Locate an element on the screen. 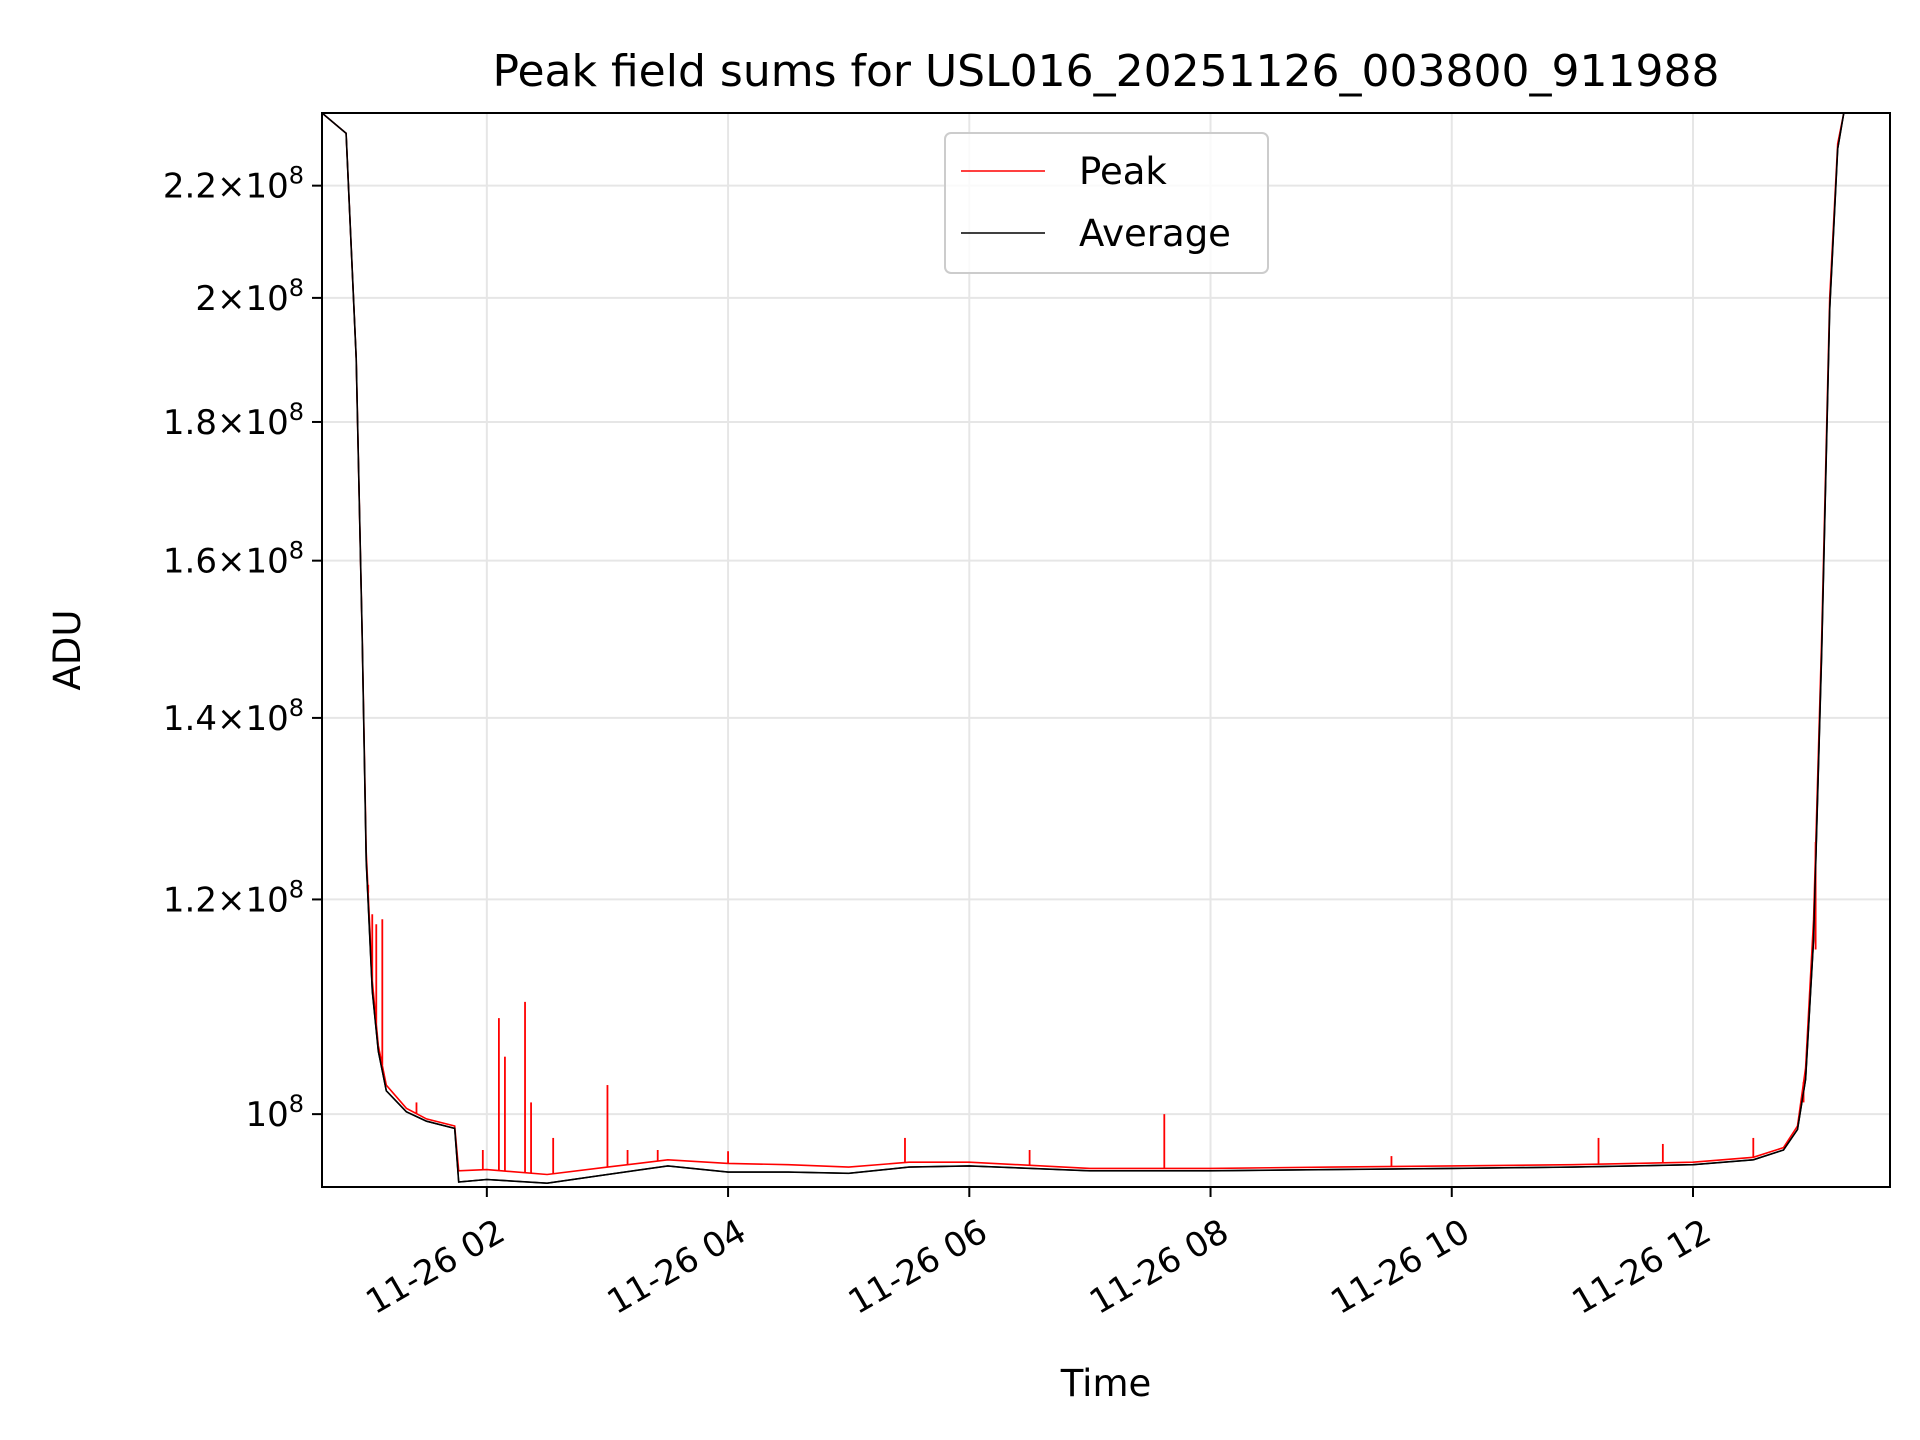 Image resolution: width=1920 pixels, height=1440 pixels. y-axis-label: ADU is located at coordinates (67, 650).